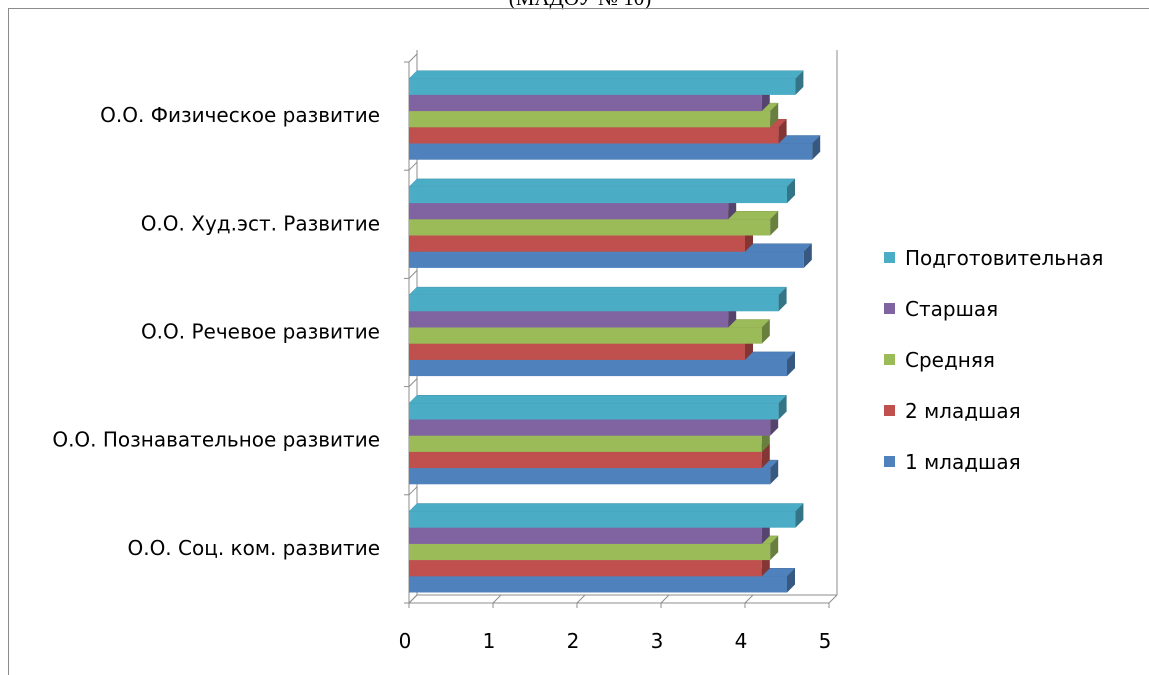  Describe the element at coordinates (657, 641) in the screenshot. I see `x-tick-label: 3` at that location.